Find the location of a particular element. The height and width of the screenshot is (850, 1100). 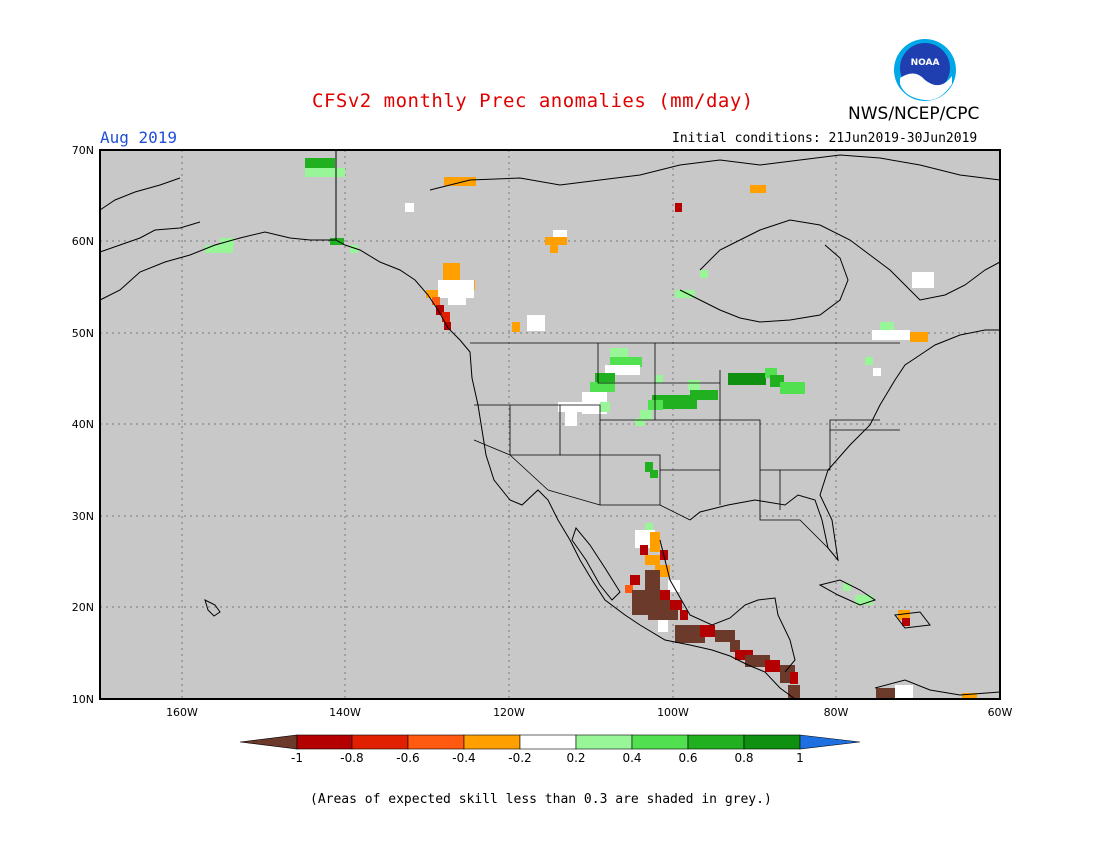

logo-text: NOAA is located at coordinates (925, 63).